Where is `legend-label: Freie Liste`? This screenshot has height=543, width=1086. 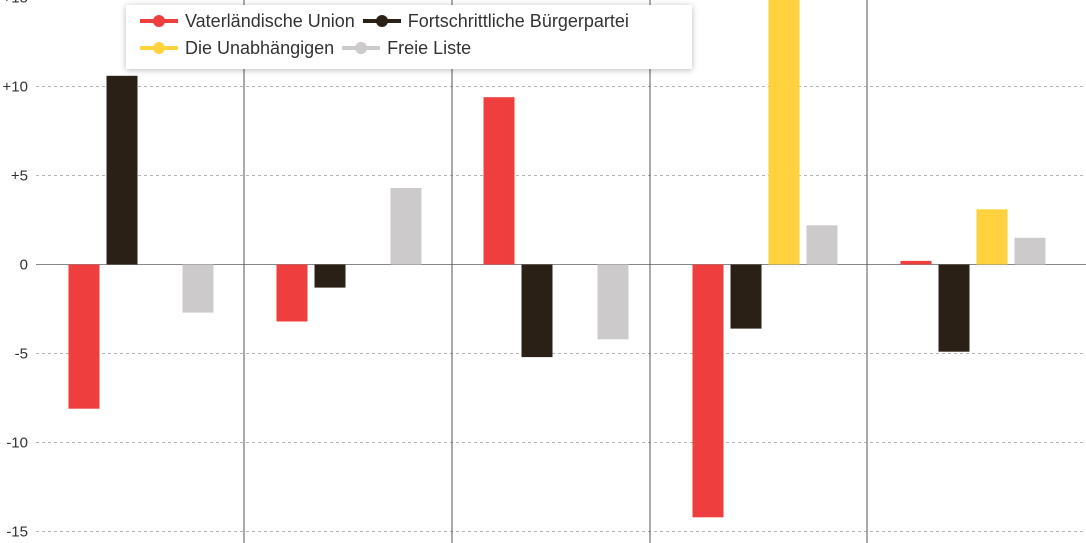
legend-label: Freie Liste is located at coordinates (429, 47).